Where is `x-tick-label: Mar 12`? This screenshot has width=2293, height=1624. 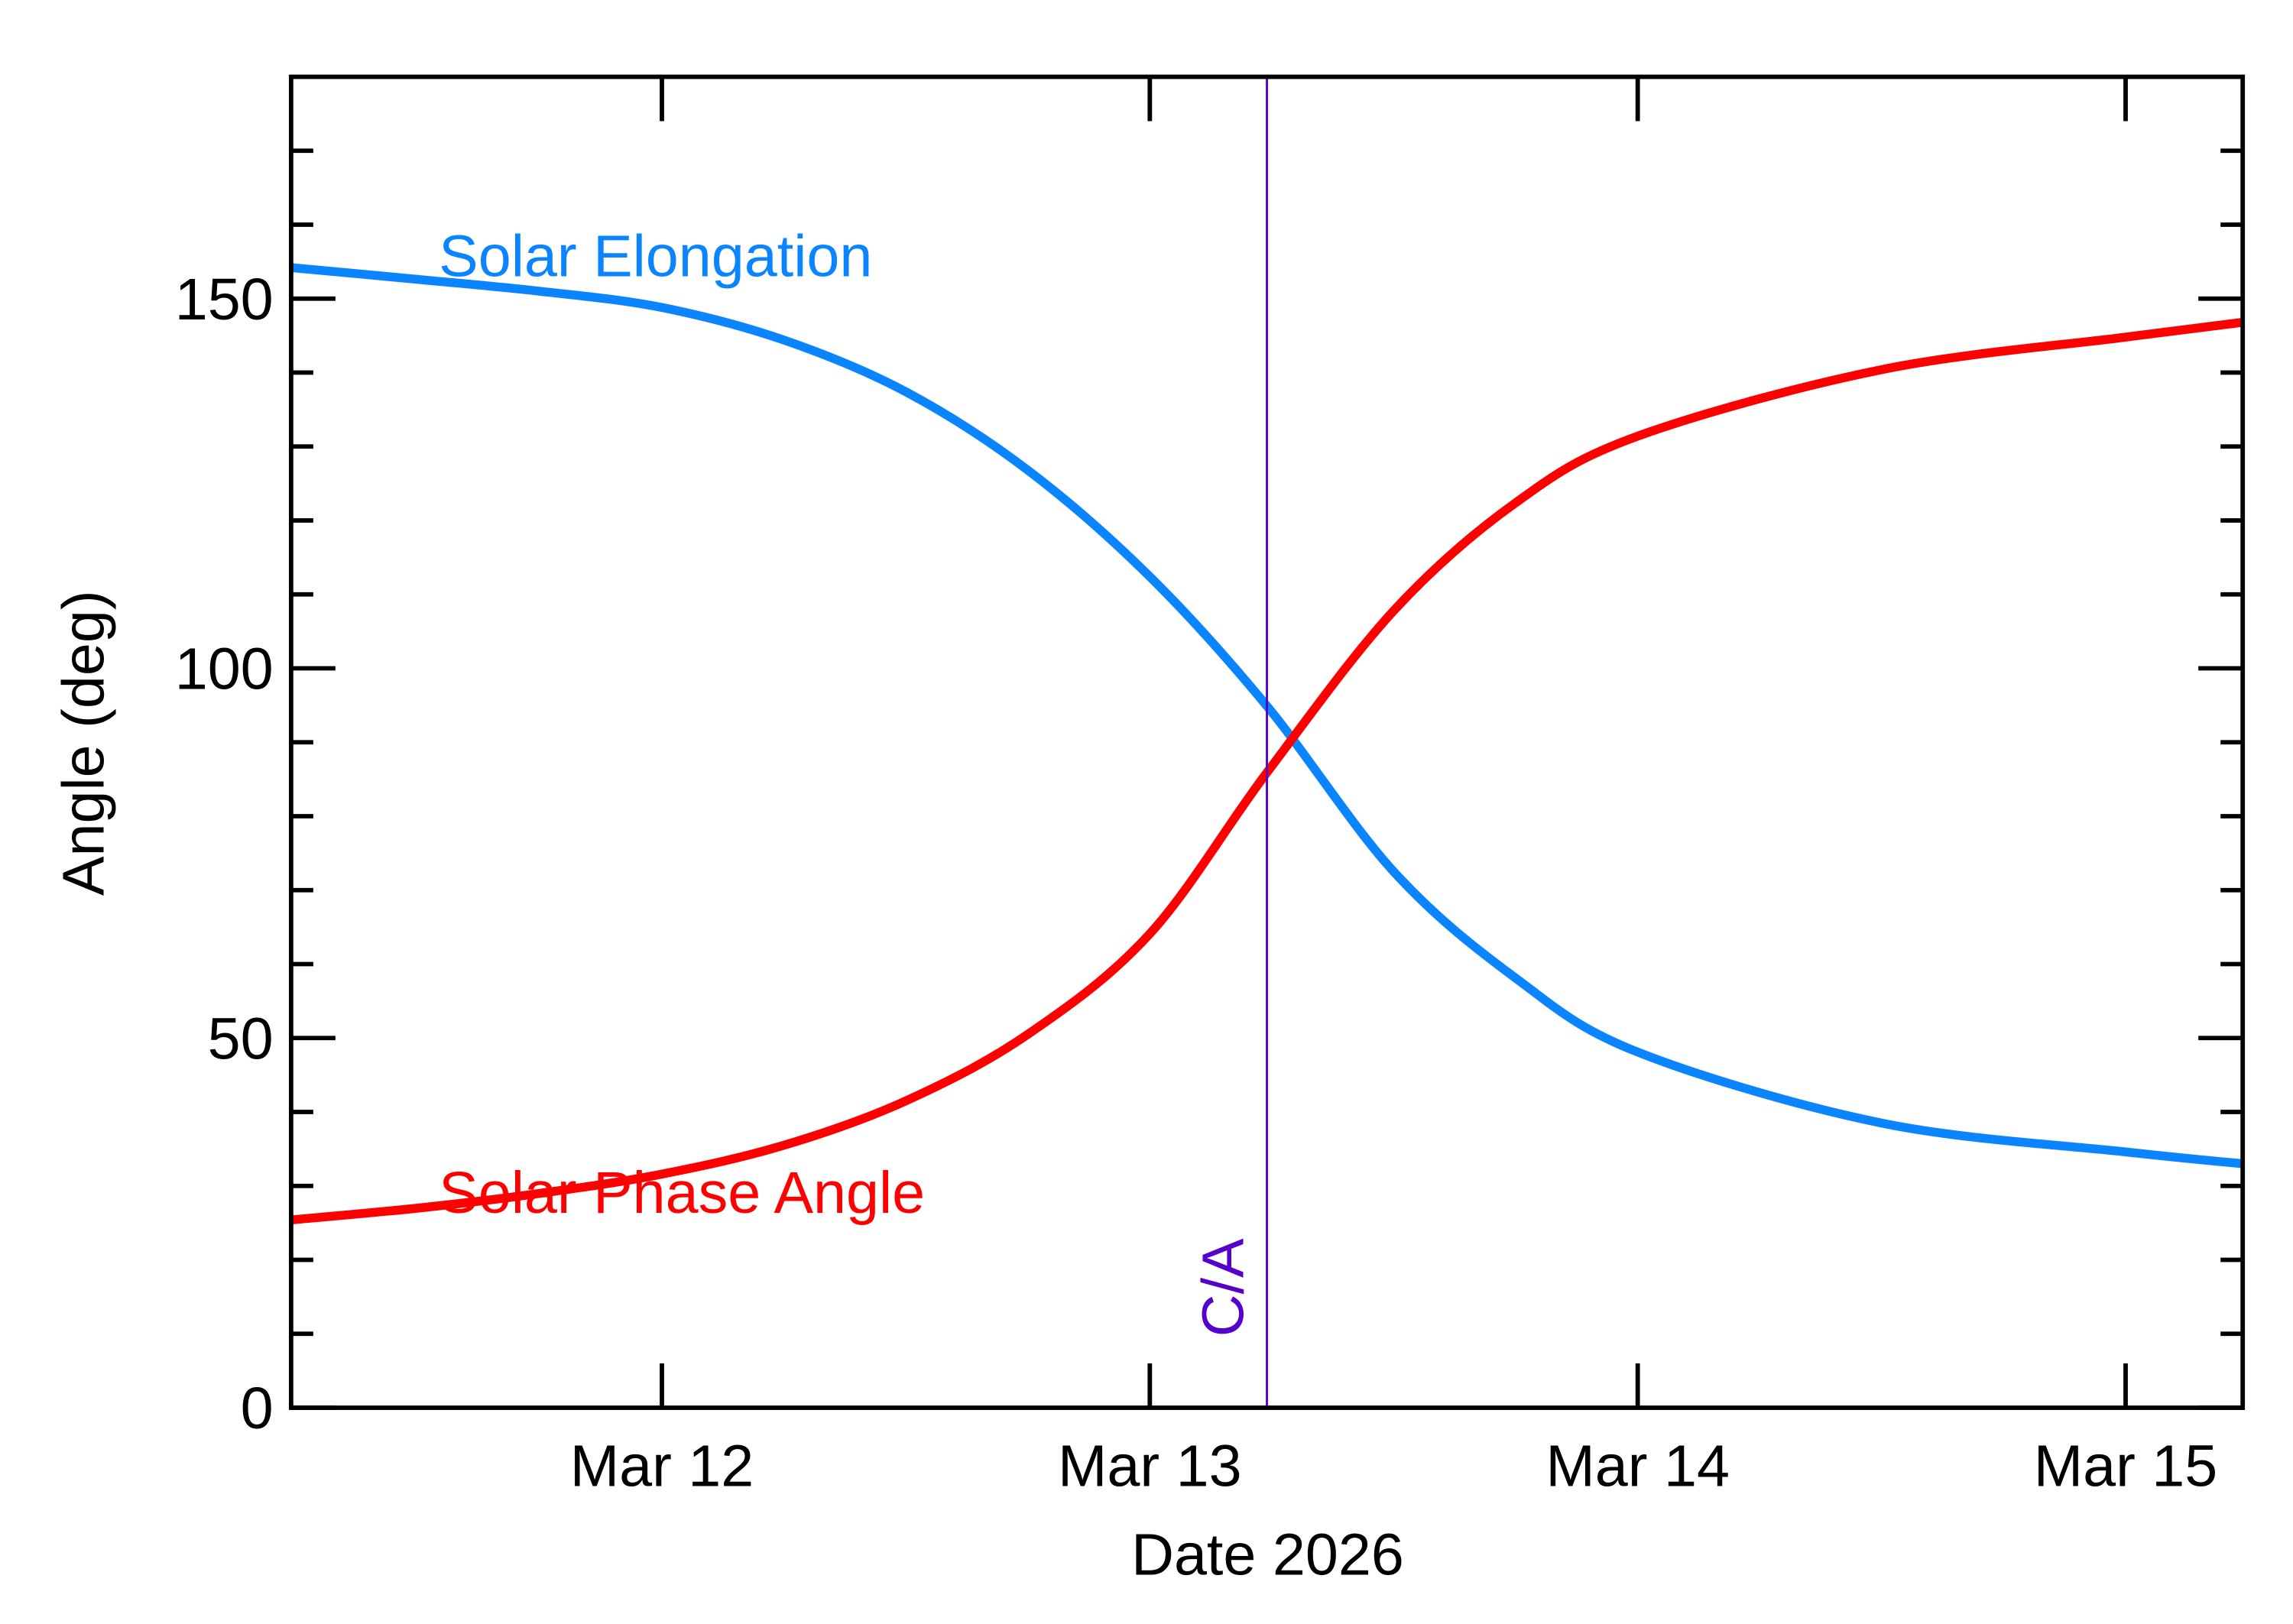
x-tick-label: Mar 12 is located at coordinates (662, 1466).